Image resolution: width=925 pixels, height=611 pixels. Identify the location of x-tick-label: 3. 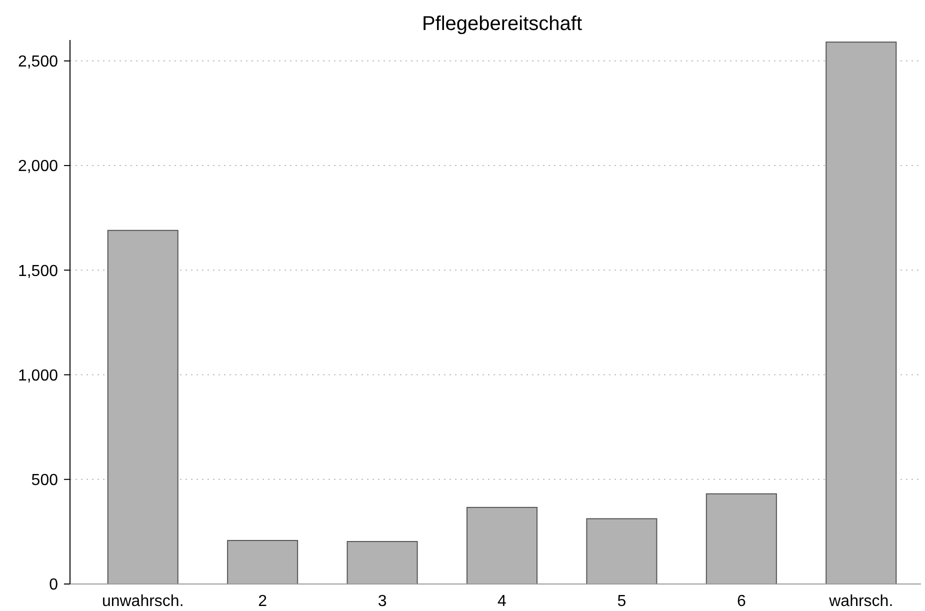
(382, 601).